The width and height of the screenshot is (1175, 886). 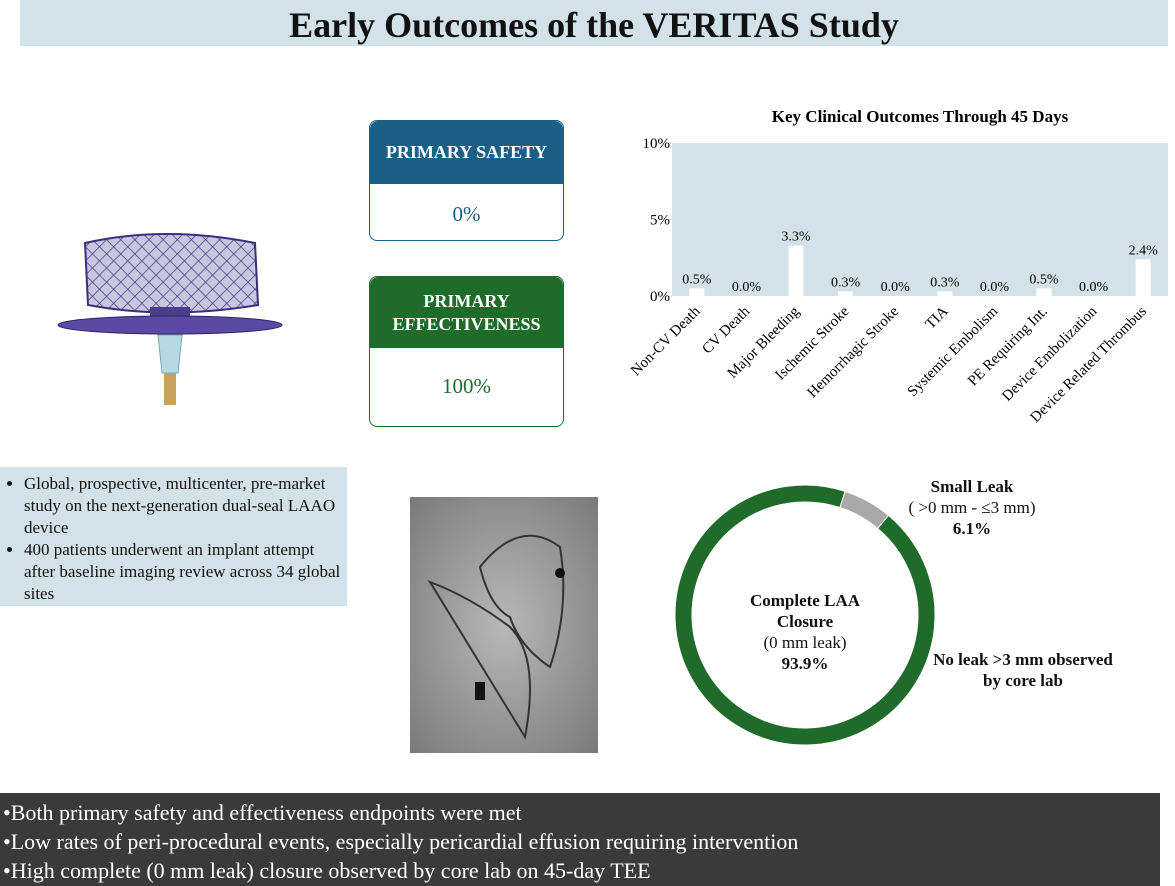 I want to click on endpoint-label: PRIMARY SAFETY, so click(x=466, y=152).